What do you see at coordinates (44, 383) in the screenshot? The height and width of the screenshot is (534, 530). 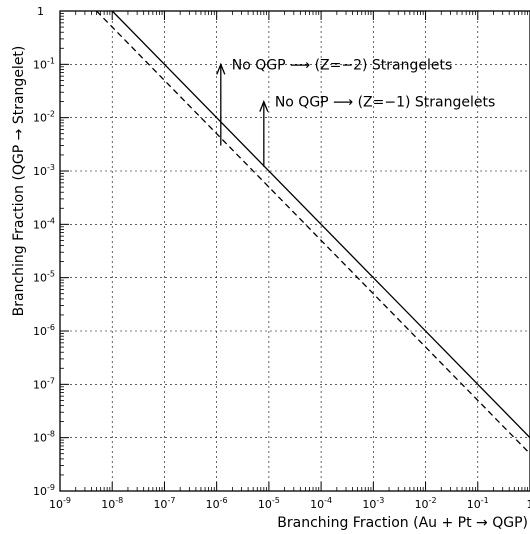 I see `y-tick-label: 10⁻⁷` at bounding box center [44, 383].